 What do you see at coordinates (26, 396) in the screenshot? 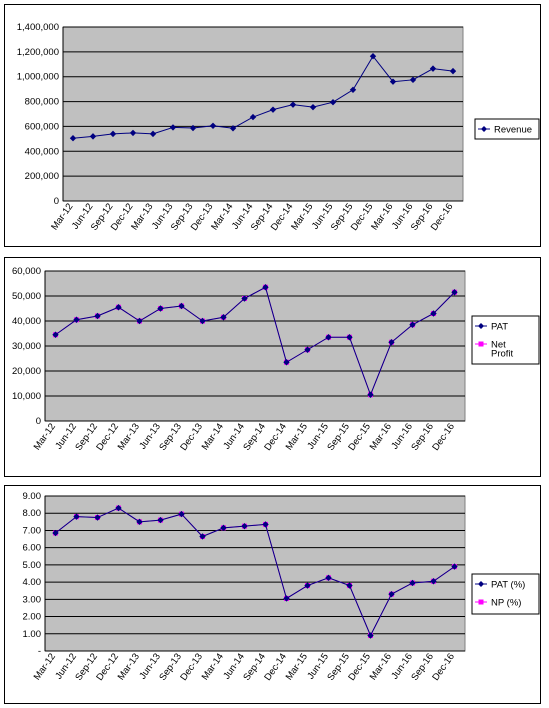
I see `y-tick-label: 10,000` at bounding box center [26, 396].